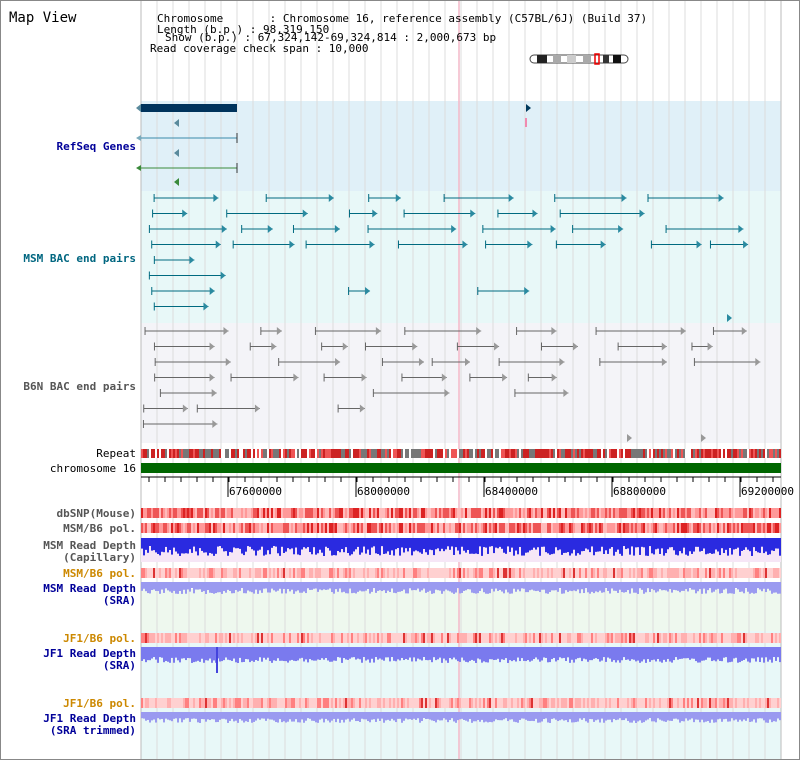  I want to click on track-label-msm-bac: MSM BAC end pairs, so click(79, 258).